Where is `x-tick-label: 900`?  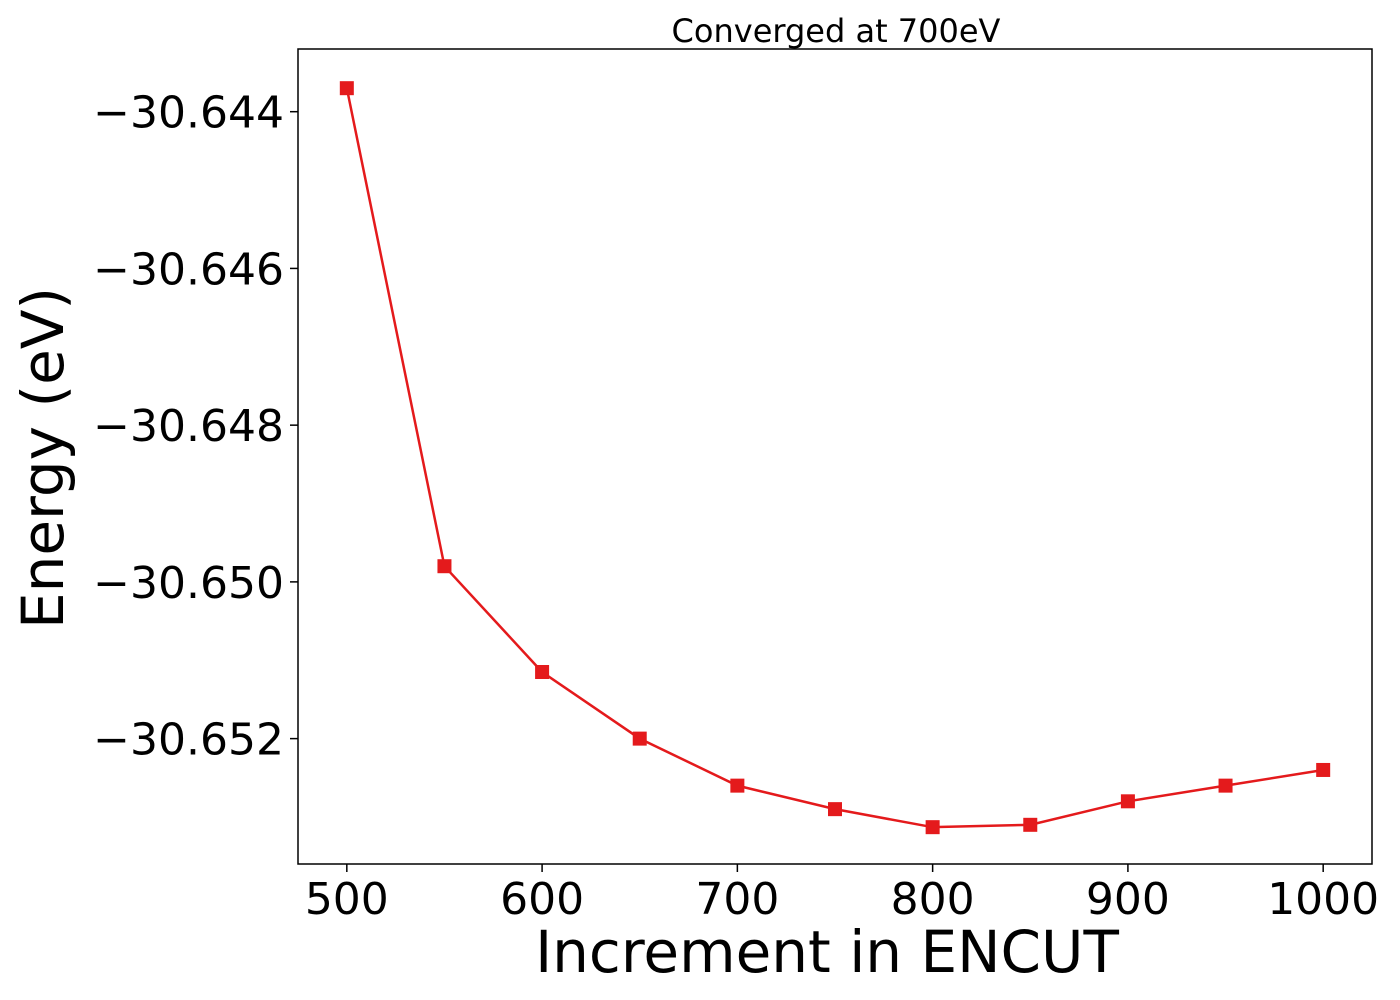 x-tick-label: 900 is located at coordinates (1128, 899).